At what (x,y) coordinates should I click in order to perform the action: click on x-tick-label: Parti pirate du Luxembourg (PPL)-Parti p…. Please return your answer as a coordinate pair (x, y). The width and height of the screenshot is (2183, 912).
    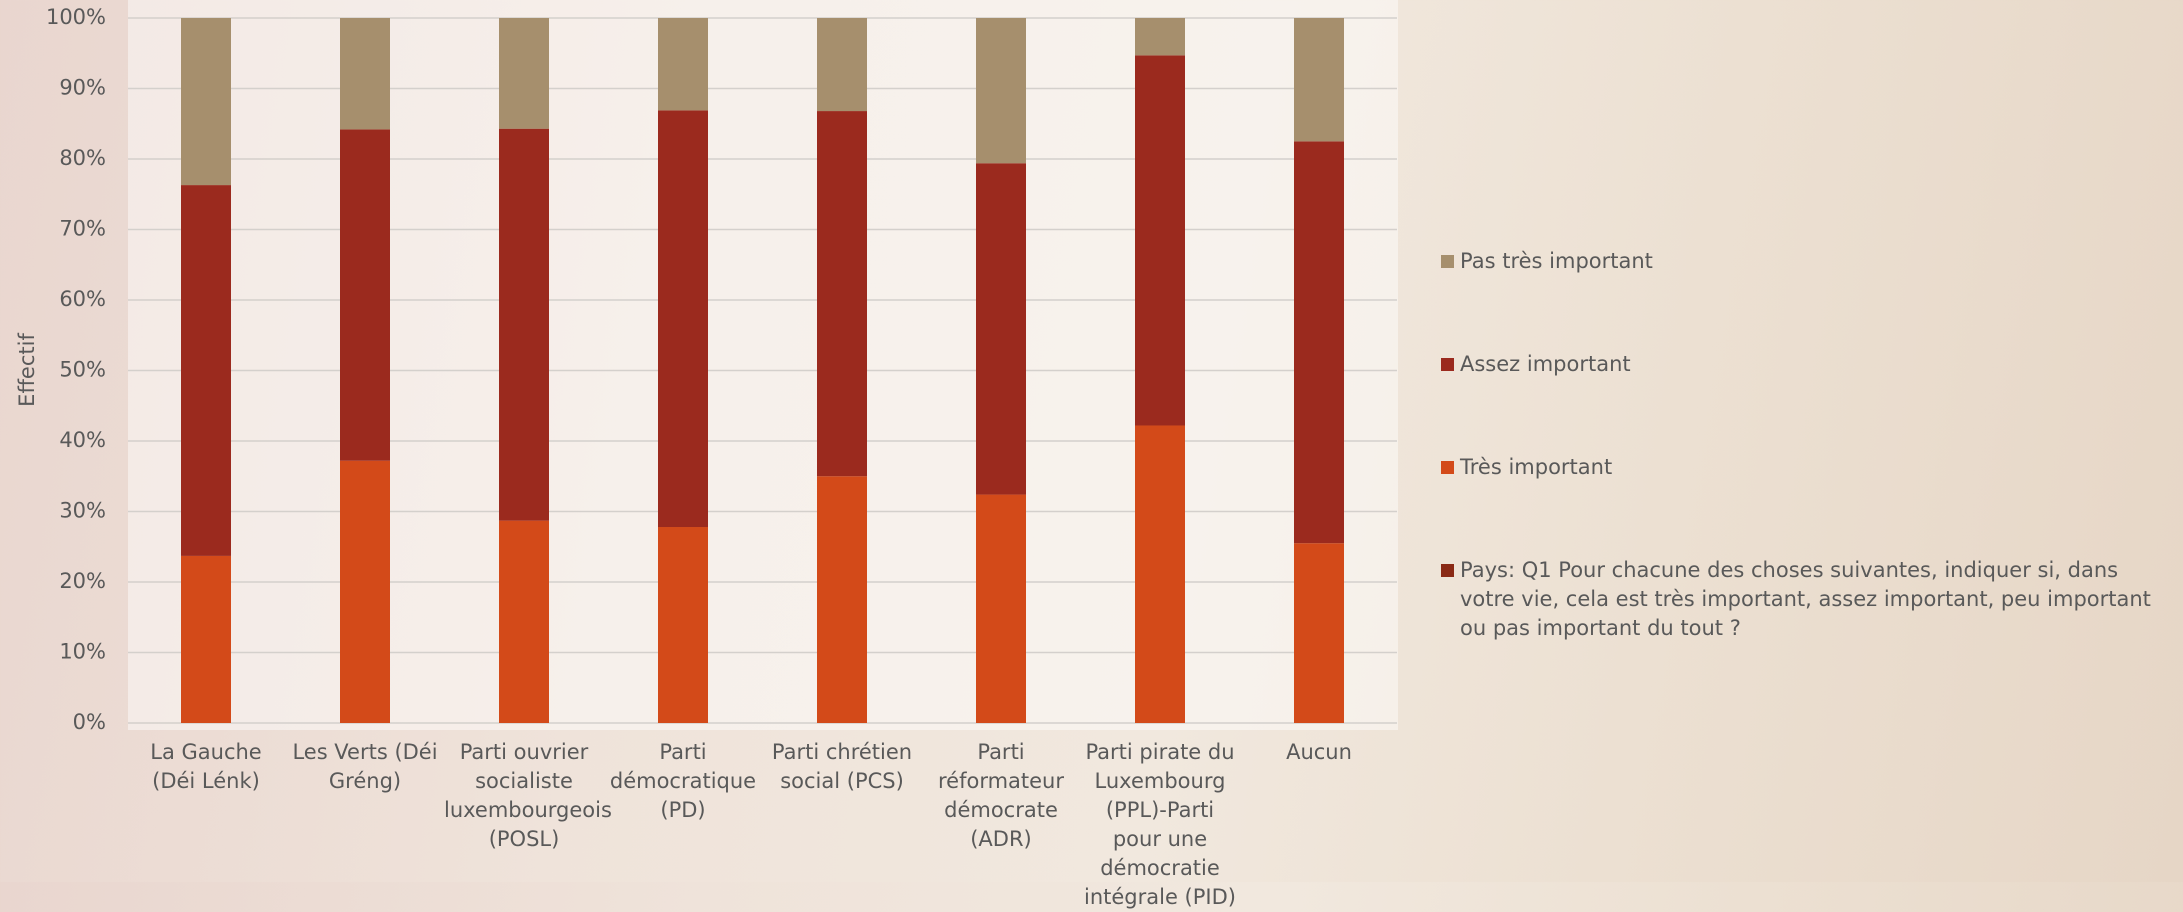
    Looking at the image, I should click on (1160, 824).